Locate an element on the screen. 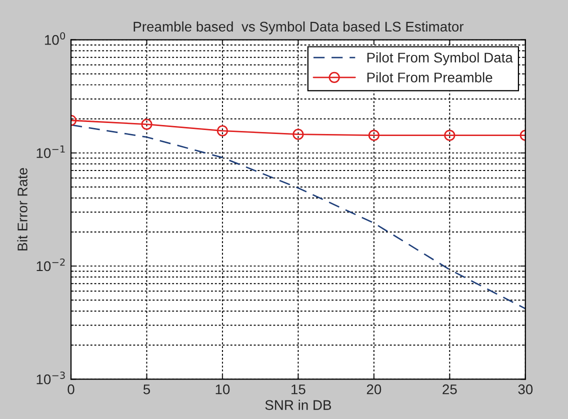 Image resolution: width=568 pixels, height=419 pixels. chart-title: Preamble based vs Symbol Data based LS Estimator is located at coordinates (299, 27).